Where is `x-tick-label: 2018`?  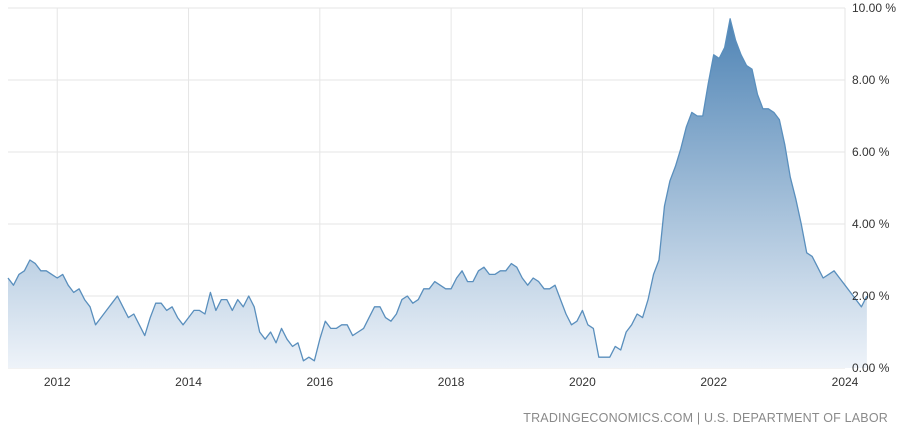 x-tick-label: 2018 is located at coordinates (451, 382).